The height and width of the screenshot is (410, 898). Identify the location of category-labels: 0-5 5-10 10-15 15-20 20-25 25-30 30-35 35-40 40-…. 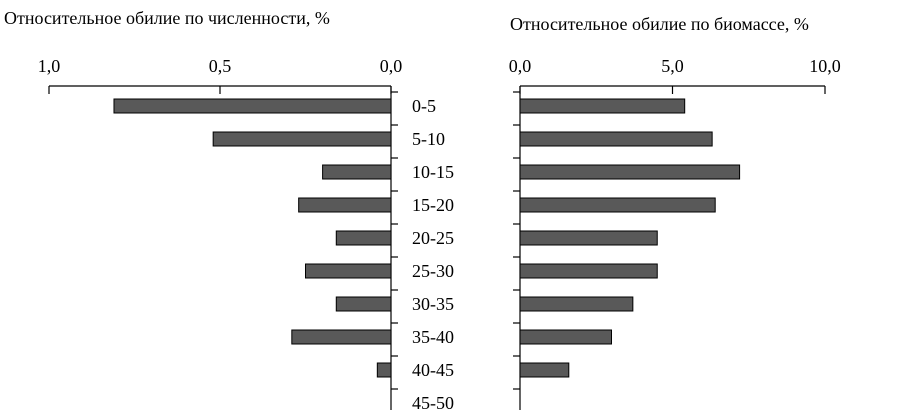
(433, 253).